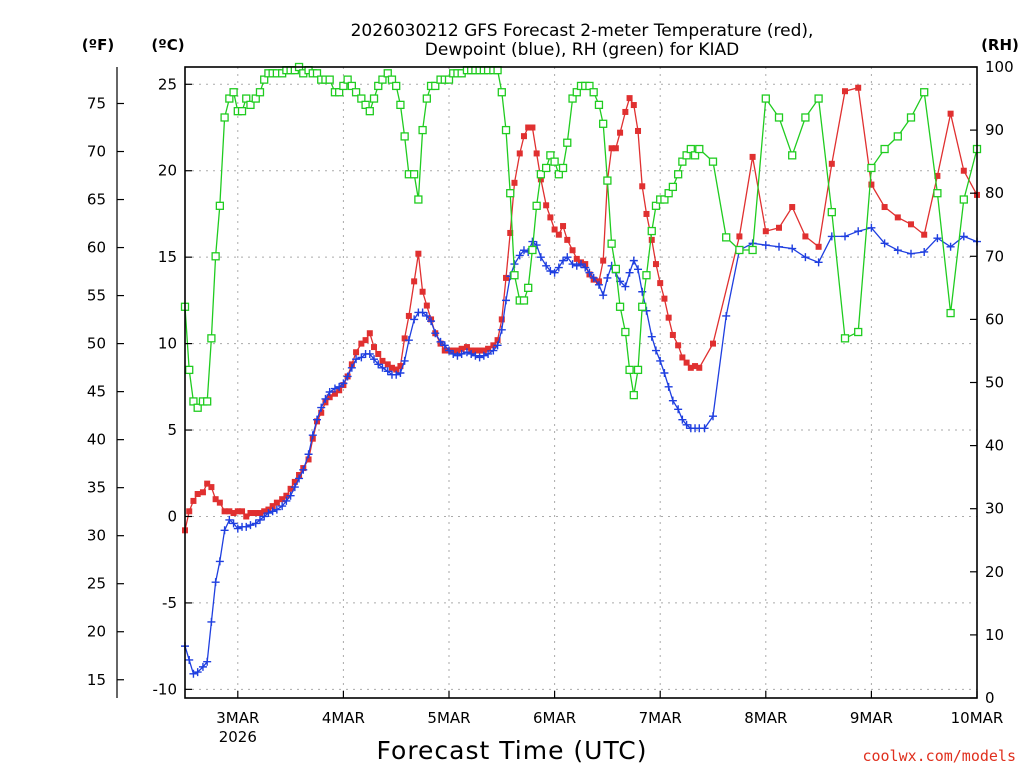 The image size is (1024, 768). I want to click on fahrenheit-tick-label: 75, so click(96, 103).